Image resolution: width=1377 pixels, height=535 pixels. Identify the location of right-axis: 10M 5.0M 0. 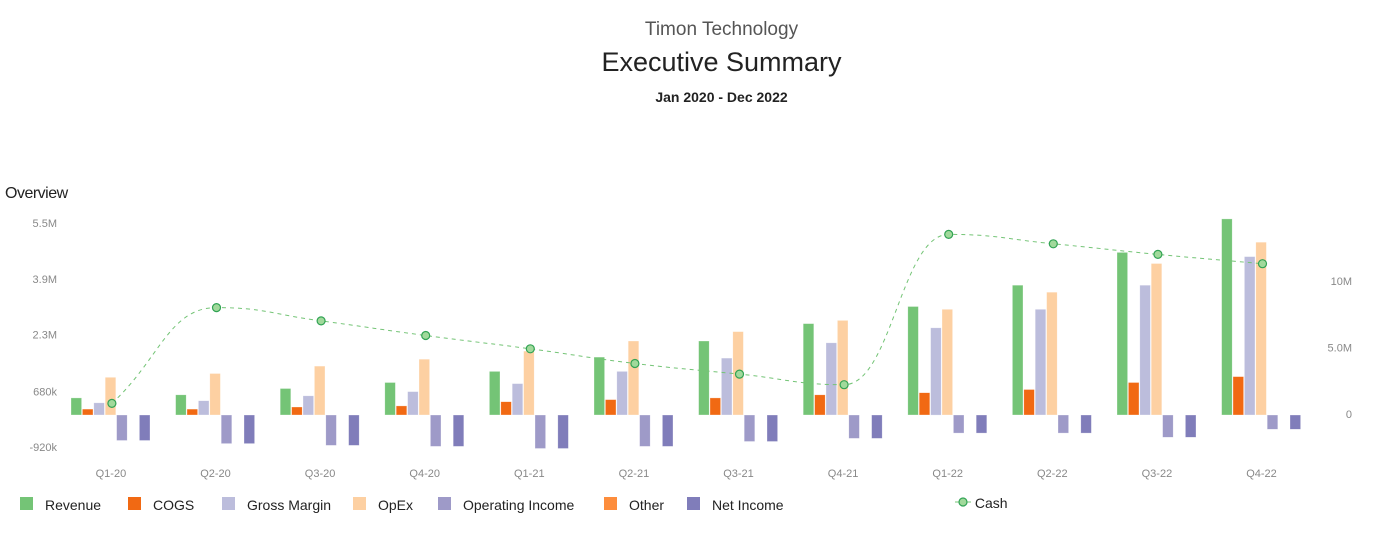
(1340, 348).